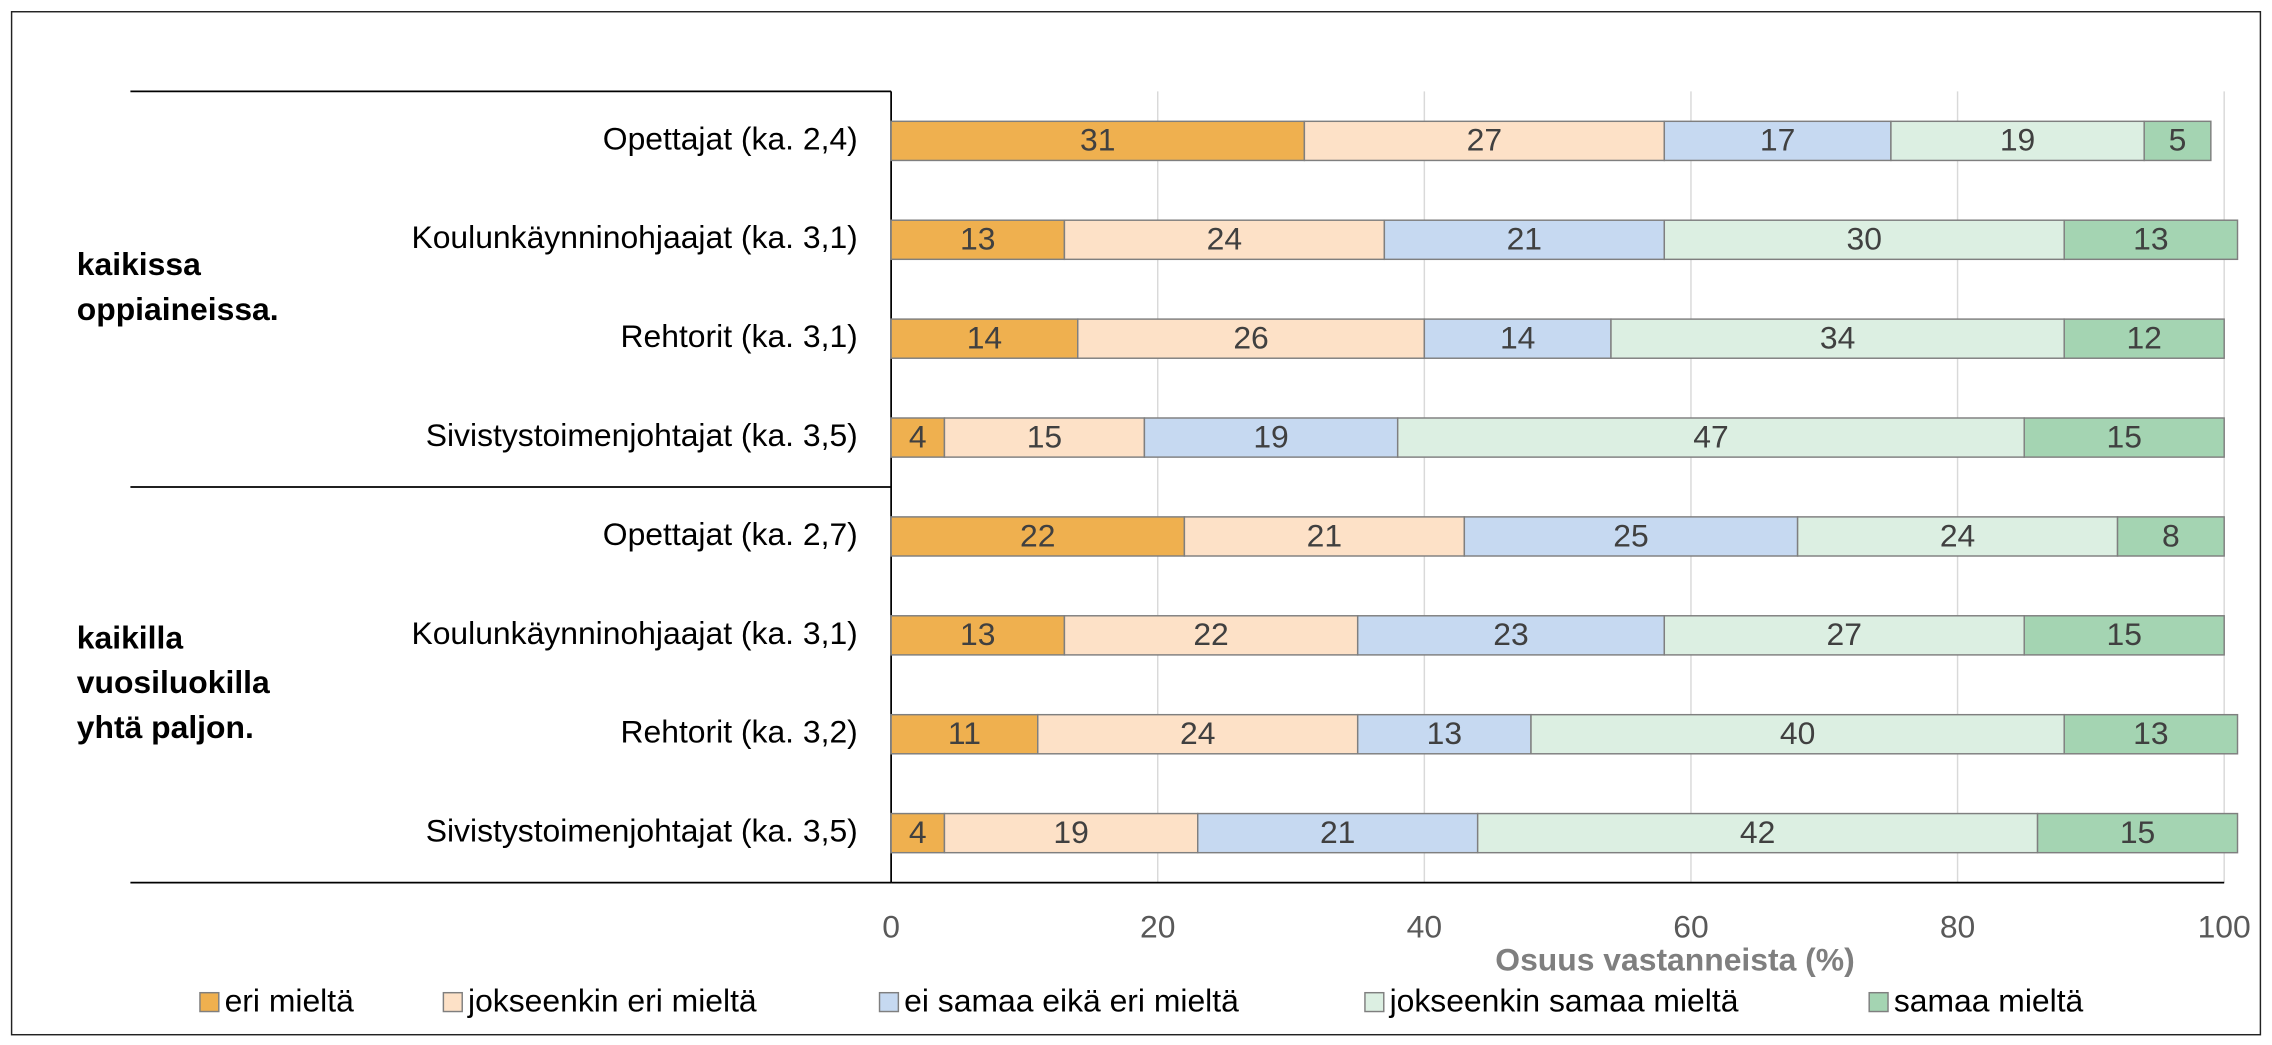 This screenshot has height=1045, width=2272. I want to click on y-tick-label: Opettajat (ka. 2,7), so click(730, 534).